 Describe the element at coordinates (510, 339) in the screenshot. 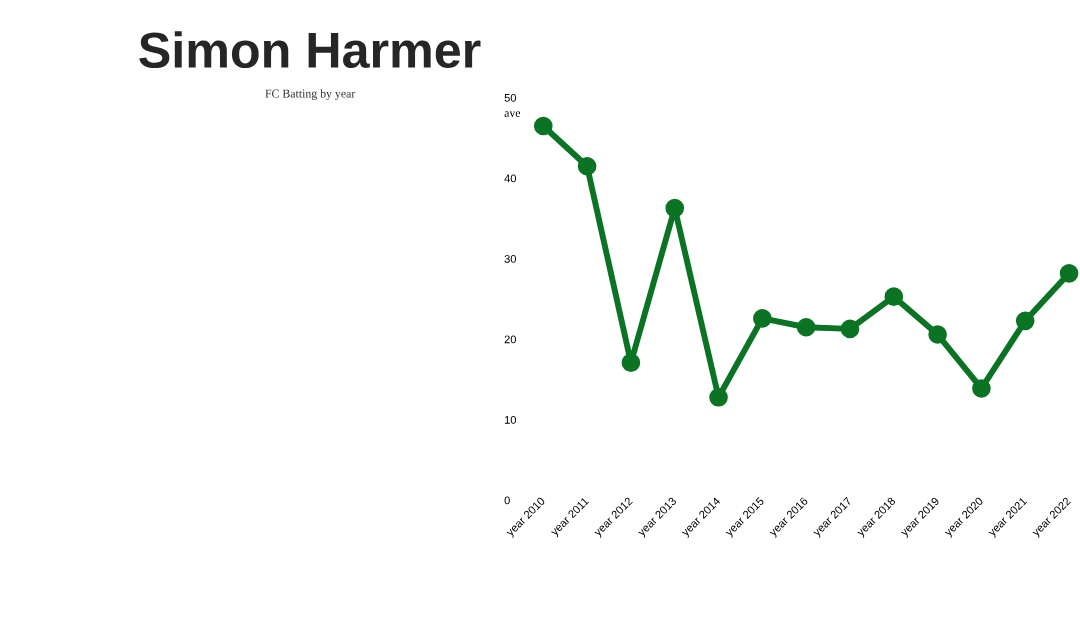

I see `y-tick-label: 20` at that location.